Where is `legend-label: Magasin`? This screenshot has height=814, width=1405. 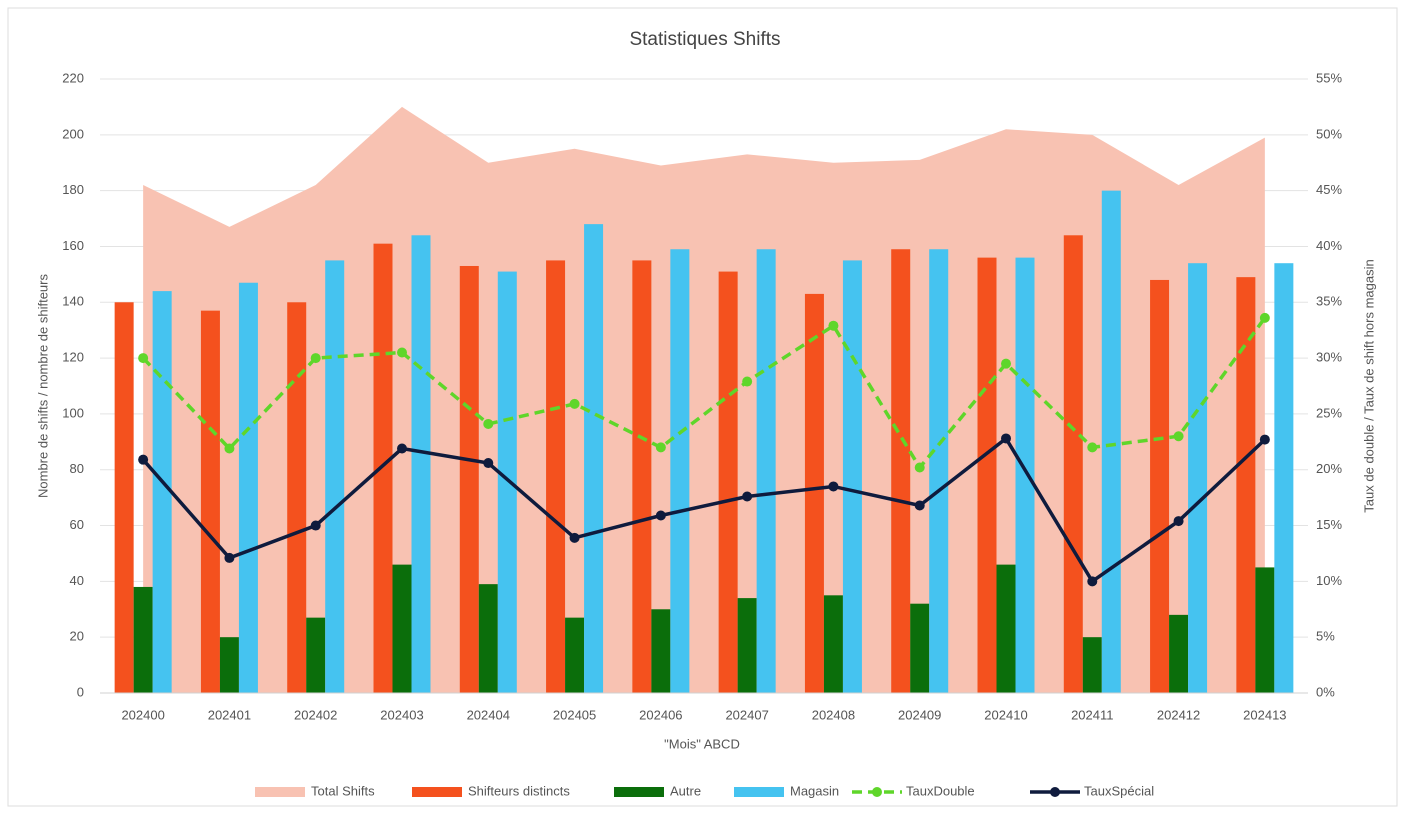 legend-label: Magasin is located at coordinates (814, 790).